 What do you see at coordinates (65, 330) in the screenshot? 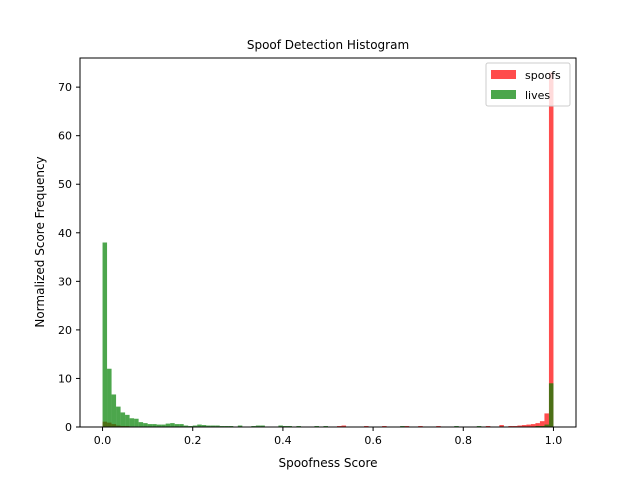
I see `y-tick-label: 20` at bounding box center [65, 330].